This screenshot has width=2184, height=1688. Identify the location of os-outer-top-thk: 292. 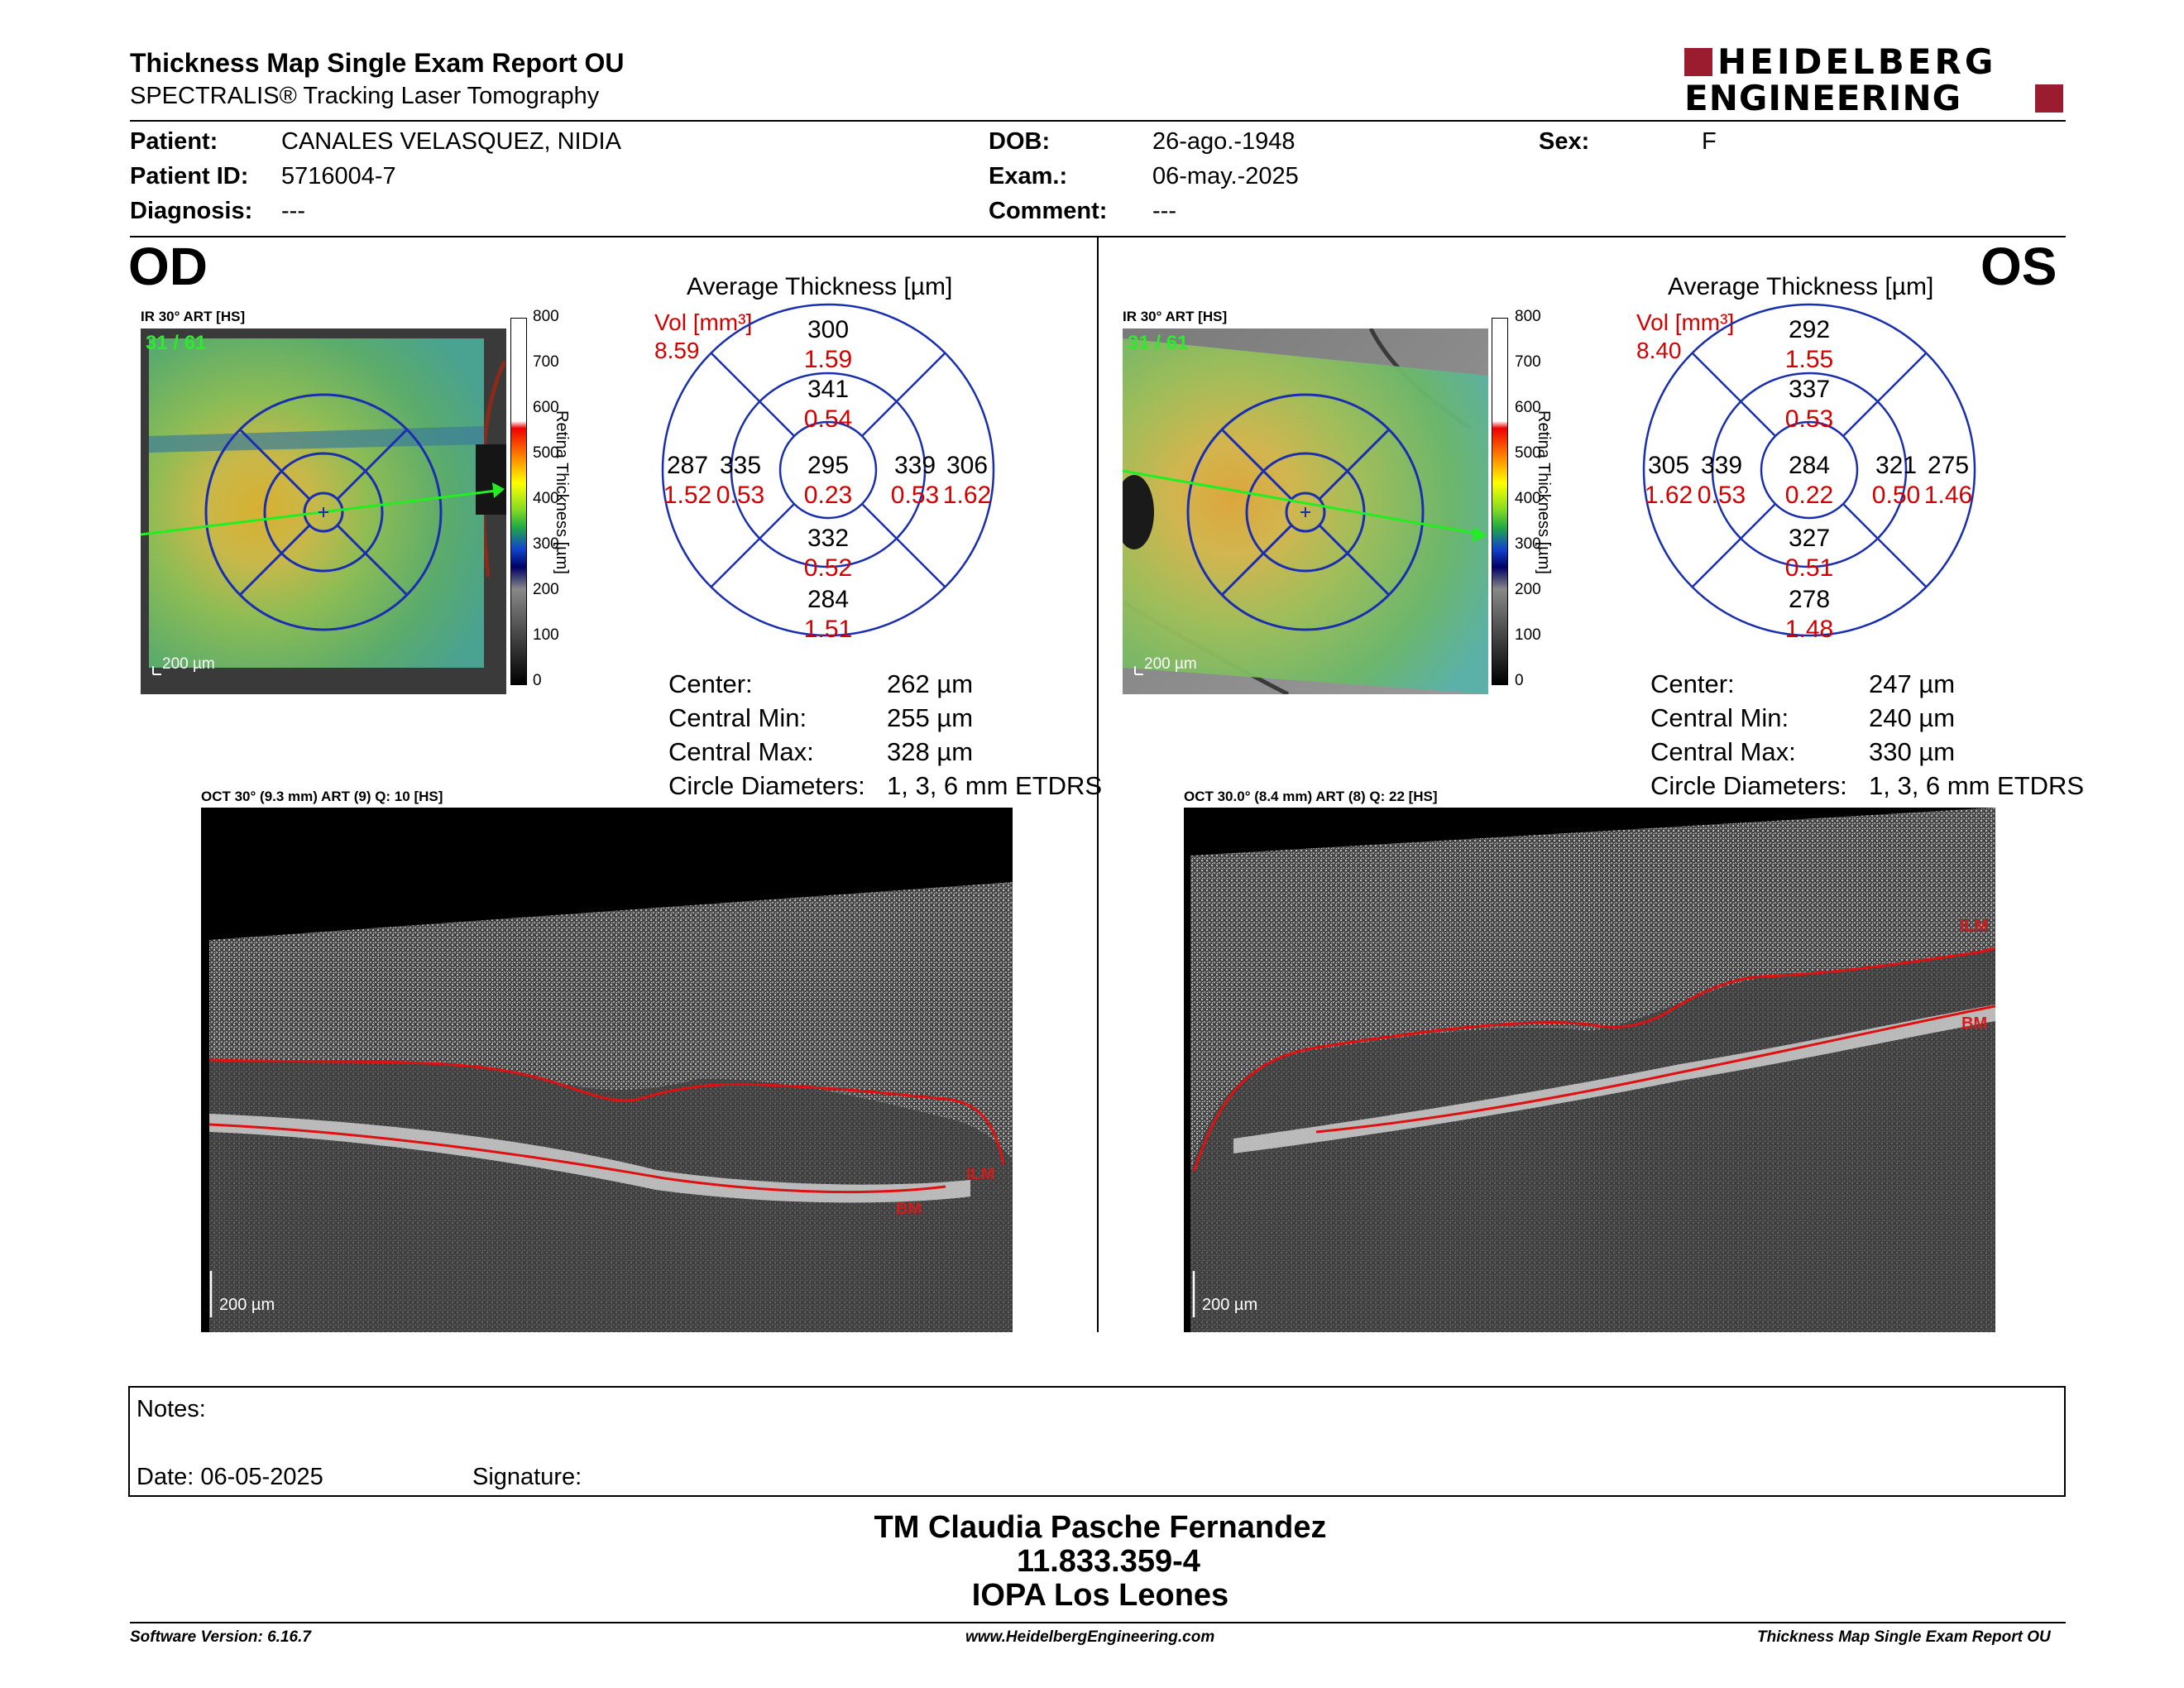
(1809, 329).